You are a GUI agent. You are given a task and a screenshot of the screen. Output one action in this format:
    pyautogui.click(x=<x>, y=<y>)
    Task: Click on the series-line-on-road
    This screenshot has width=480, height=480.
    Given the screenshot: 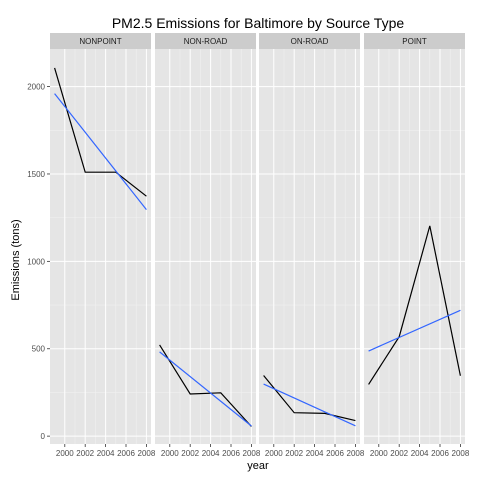 What is the action you would take?
    pyautogui.click(x=309, y=398)
    